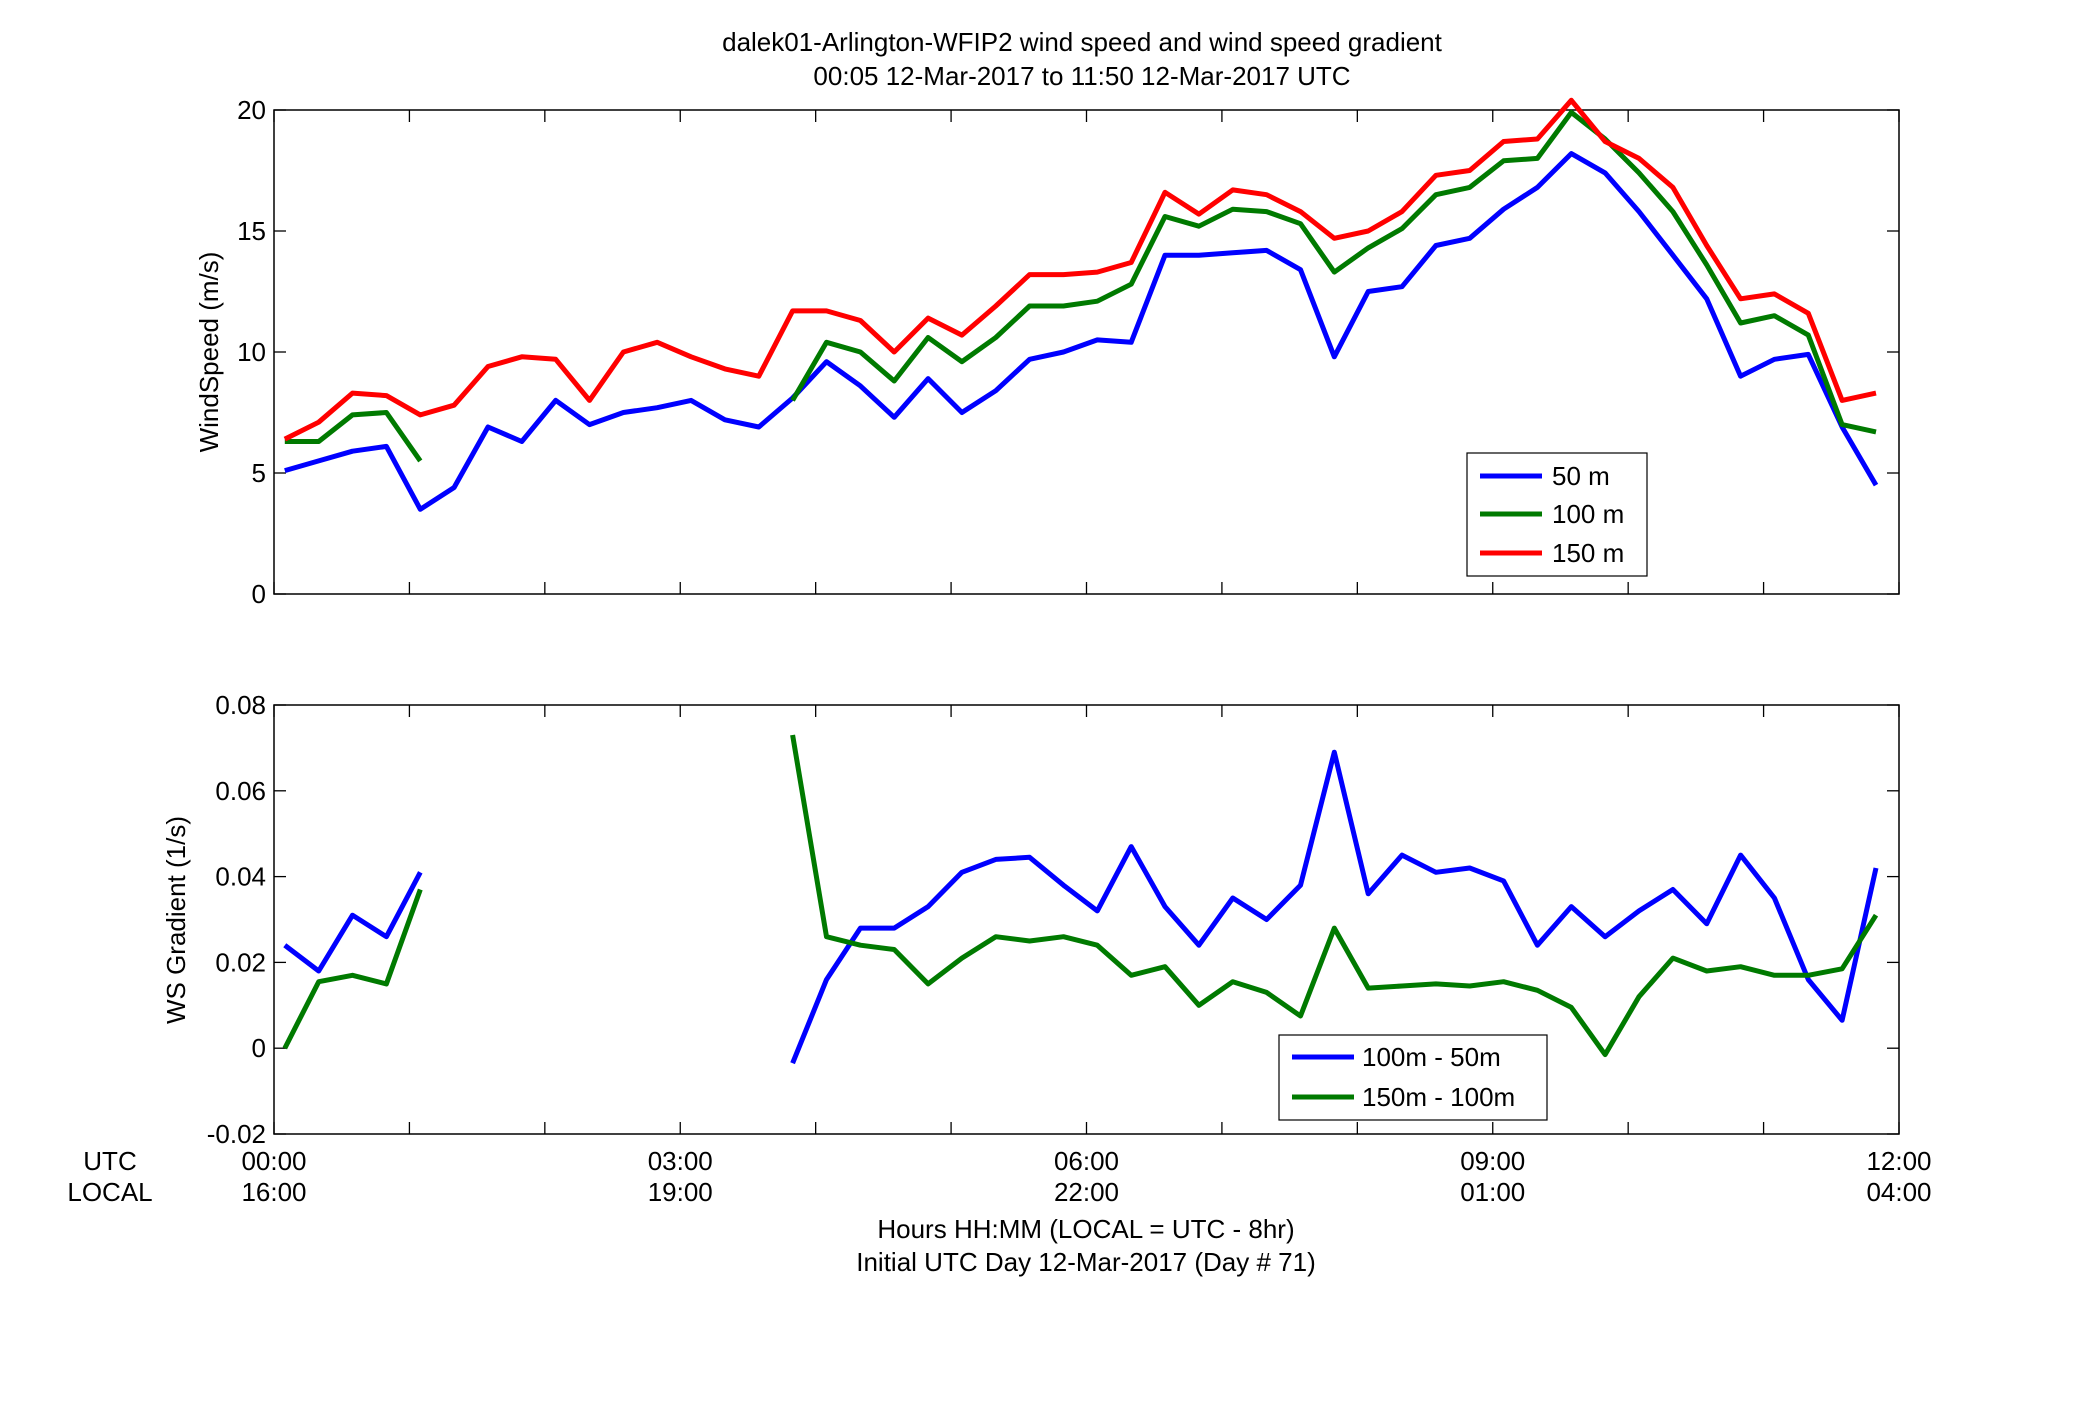 The image size is (2098, 1425). I want to click on x-tick-label-utc: 00:00, so click(273, 1161).